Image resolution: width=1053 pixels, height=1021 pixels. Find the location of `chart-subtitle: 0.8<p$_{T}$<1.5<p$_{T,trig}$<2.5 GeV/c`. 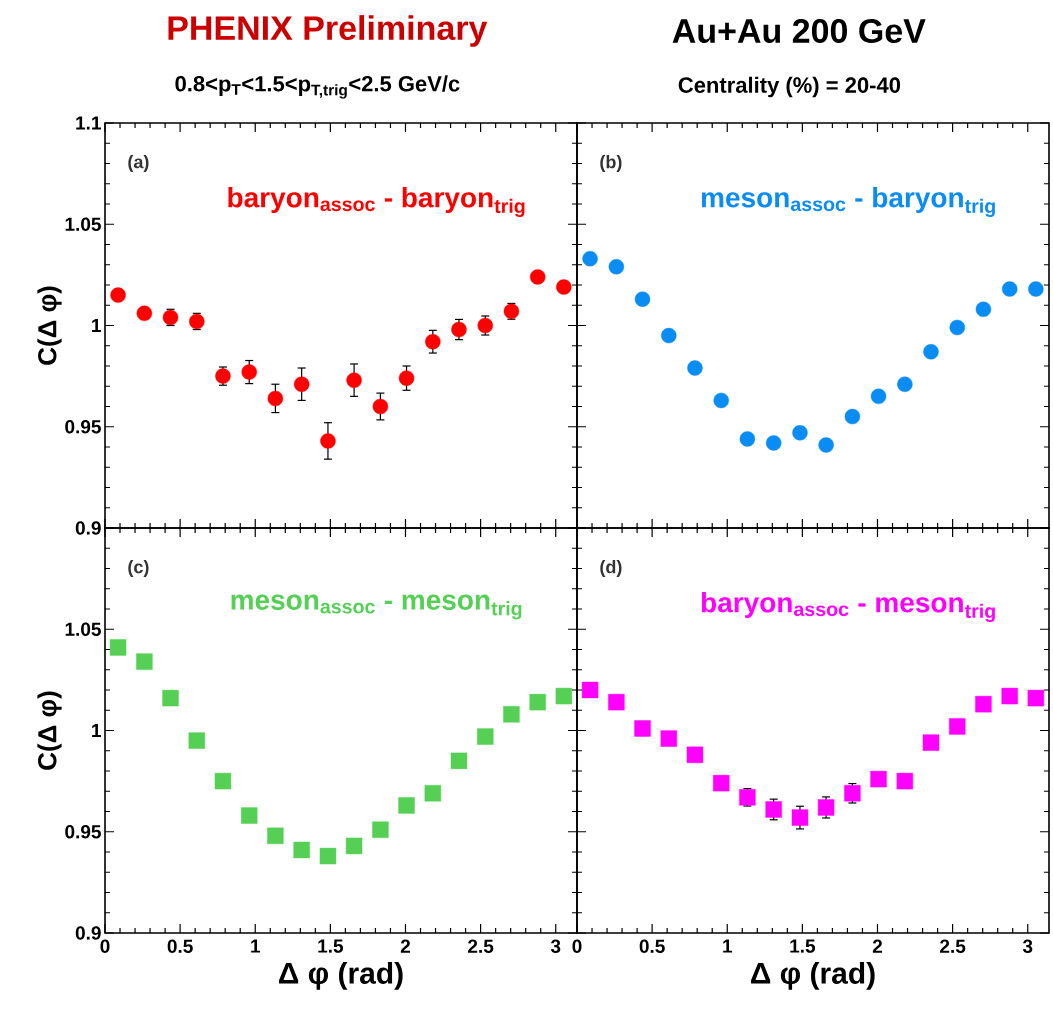

chart-subtitle: 0.8<p$_{T}$<1.5<p$_{T,trig}$<2.5 GeV/c is located at coordinates (317, 87).